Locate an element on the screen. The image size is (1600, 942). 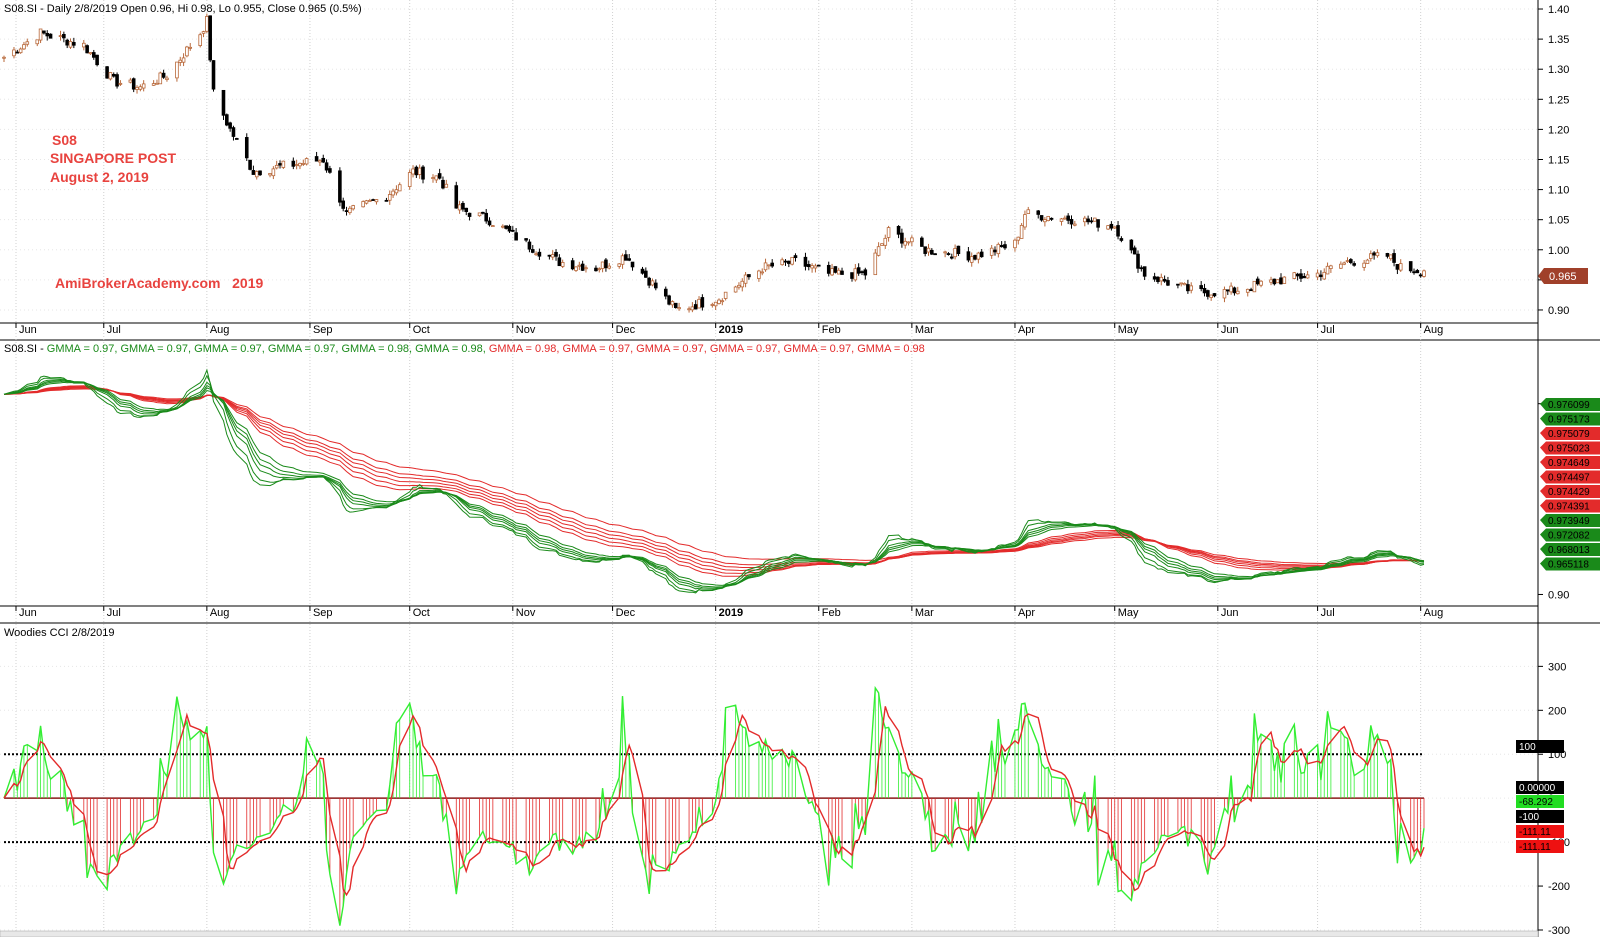
scrollbar-track is located at coordinates (769, 934).